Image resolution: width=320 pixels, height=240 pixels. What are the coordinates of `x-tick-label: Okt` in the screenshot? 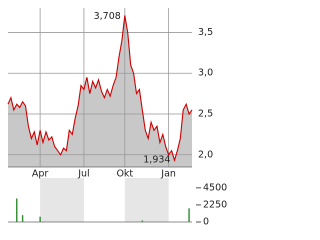 It's located at (124, 174).